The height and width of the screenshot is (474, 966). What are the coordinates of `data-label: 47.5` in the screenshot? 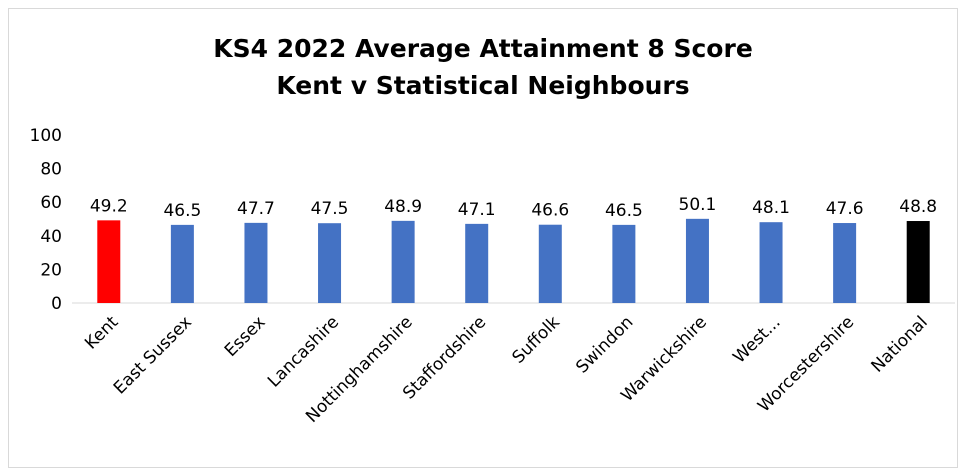 It's located at (330, 209).